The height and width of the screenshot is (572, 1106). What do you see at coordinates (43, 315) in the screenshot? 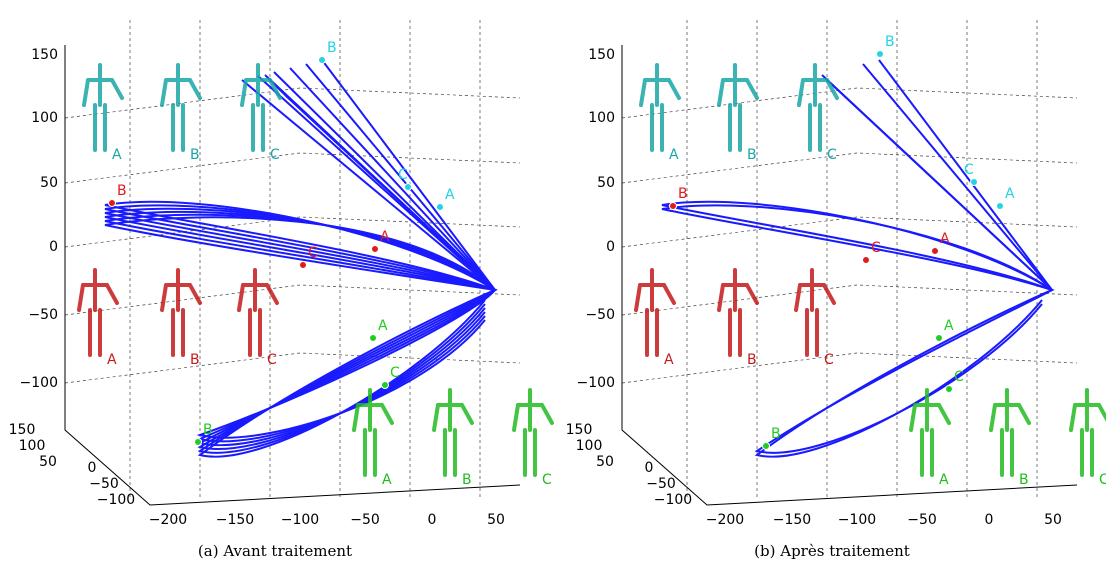
I see `z-tick-label: −50` at bounding box center [43, 315].